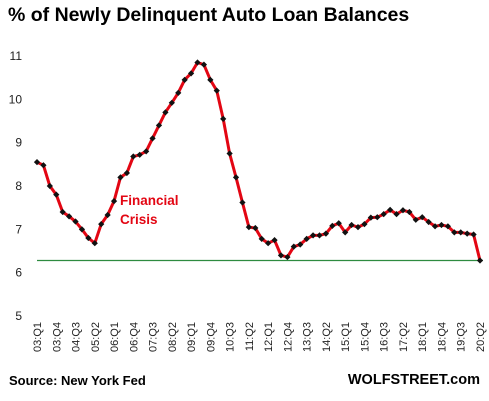  Describe the element at coordinates (139, 219) in the screenshot. I see `annotation-crisis: Crisis` at that location.